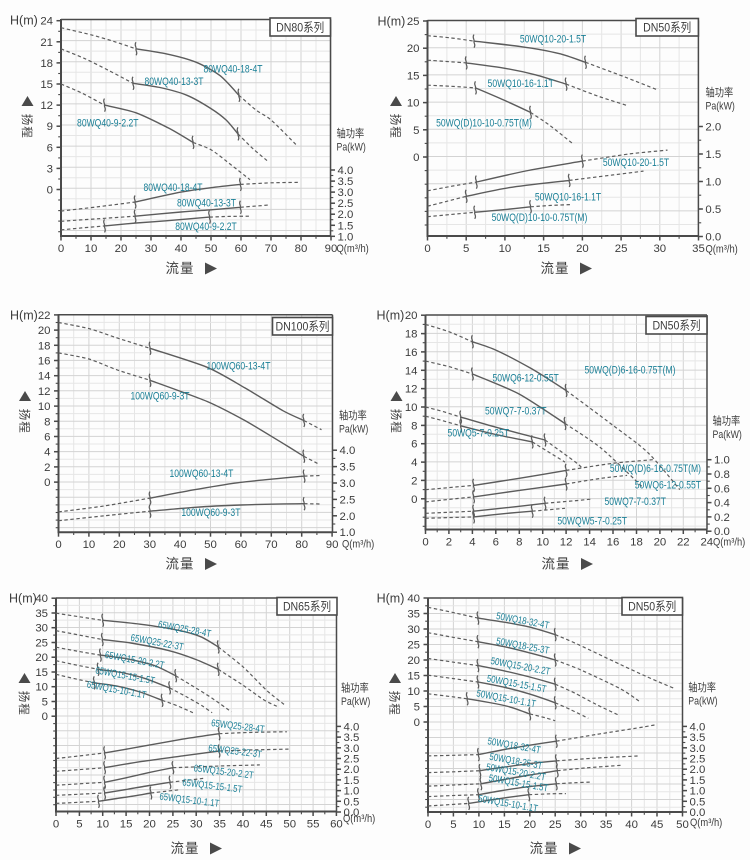 Image resolution: width=750 pixels, height=860 pixels. What do you see at coordinates (479, 434) in the screenshot?
I see `svg-text: 50WQ5-7-0.25T` at bounding box center [479, 434].